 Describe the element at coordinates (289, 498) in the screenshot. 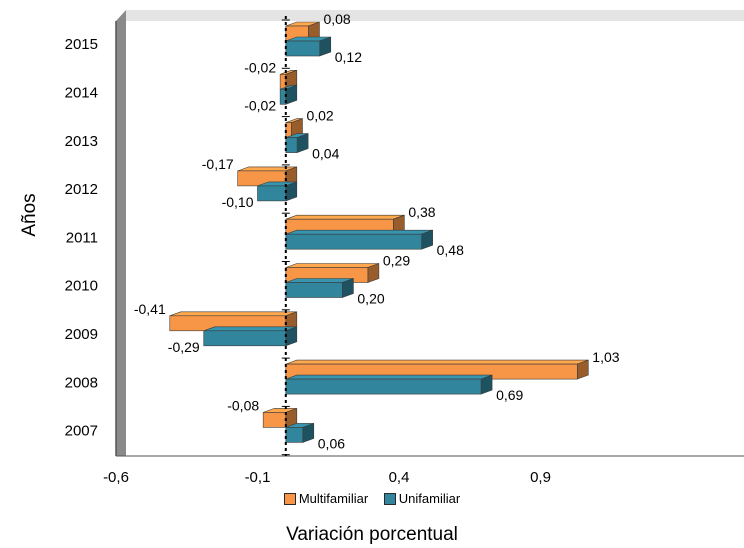

I see `legend-swatch-multifamiliar` at that location.